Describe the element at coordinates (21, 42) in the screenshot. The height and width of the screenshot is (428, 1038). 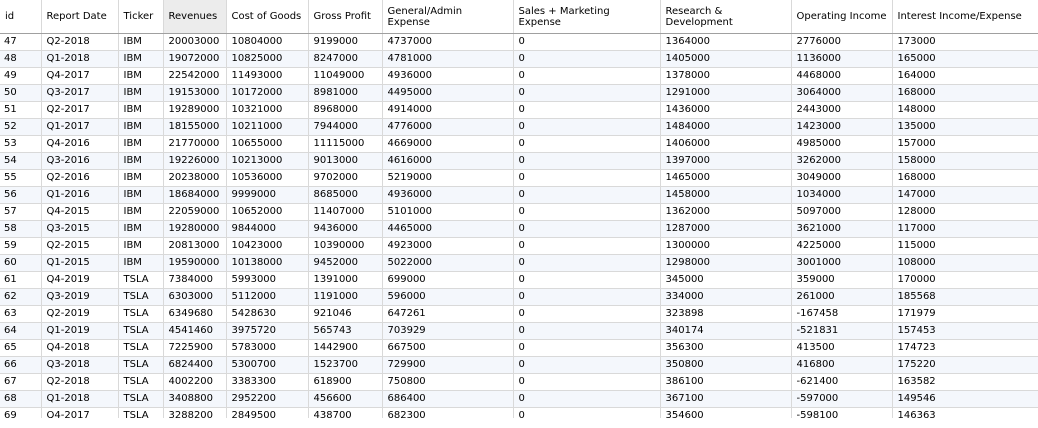
I see `cell-id: 47` at that location.